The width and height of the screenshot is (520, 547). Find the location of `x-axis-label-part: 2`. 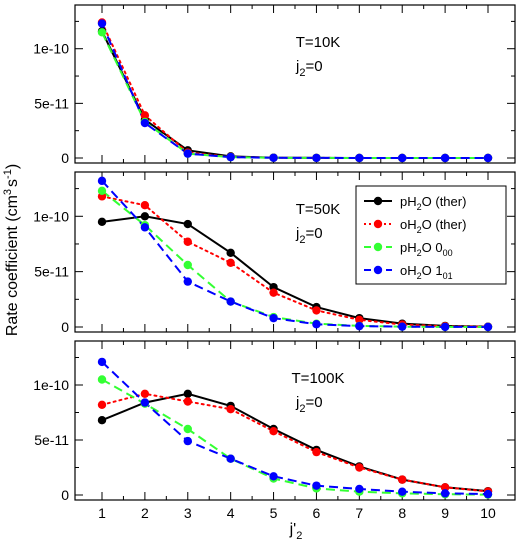

x-axis-label-part: 2 is located at coordinates (299, 536).